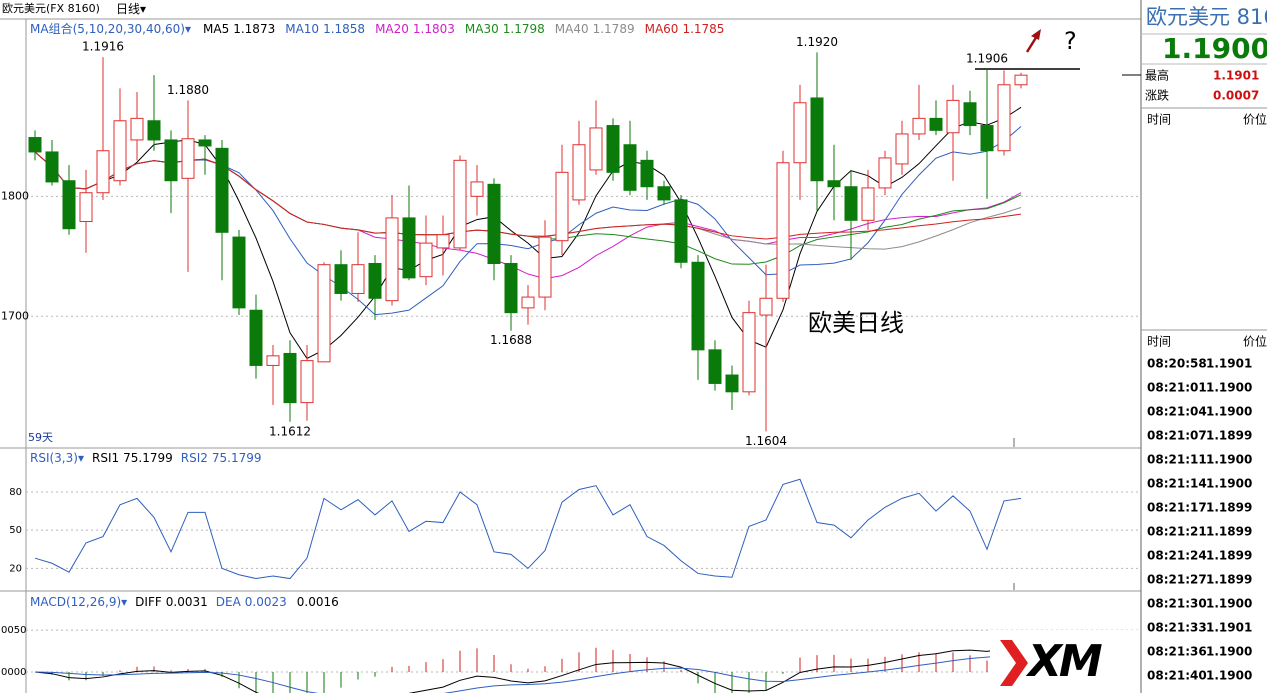 Image resolution: width=1267 pixels, height=693 pixels. I want to click on ma-value: 1.1789, so click(614, 29).